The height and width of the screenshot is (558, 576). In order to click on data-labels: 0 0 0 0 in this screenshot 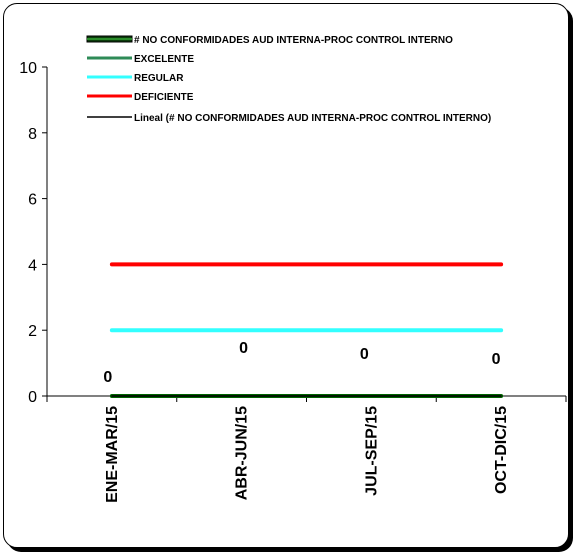, I will do `click(301, 363)`.